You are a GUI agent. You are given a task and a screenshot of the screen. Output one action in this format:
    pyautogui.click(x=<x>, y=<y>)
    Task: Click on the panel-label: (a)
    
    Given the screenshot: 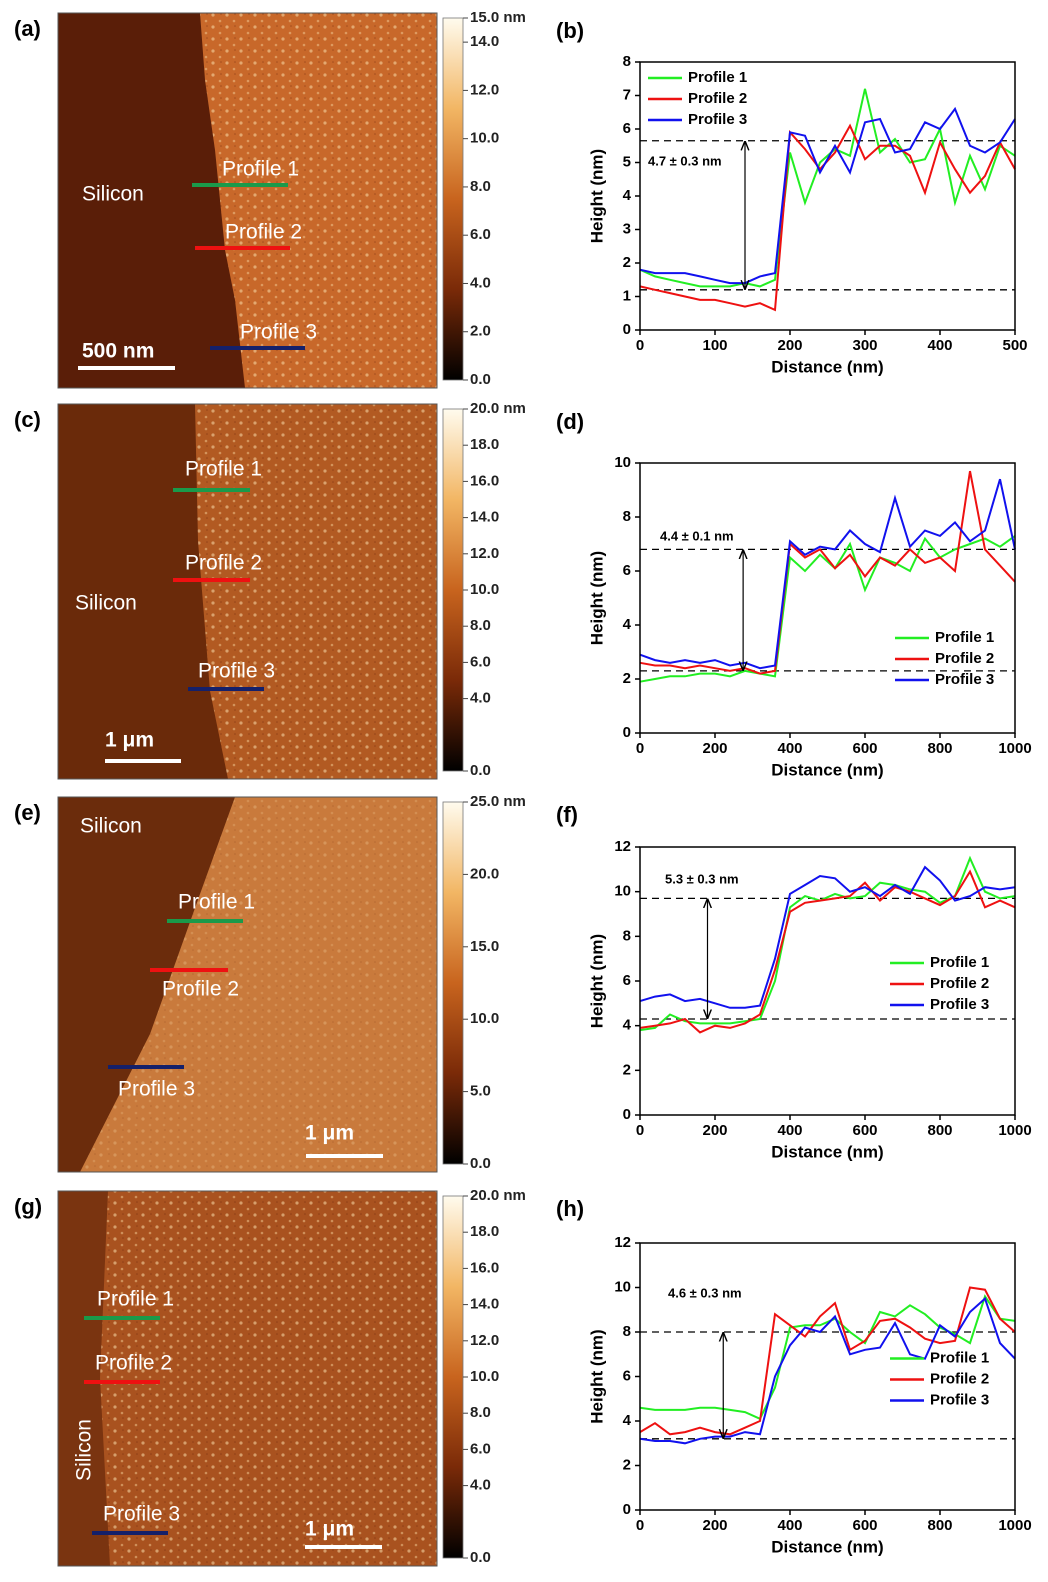 What is the action you would take?
    pyautogui.click(x=27, y=28)
    